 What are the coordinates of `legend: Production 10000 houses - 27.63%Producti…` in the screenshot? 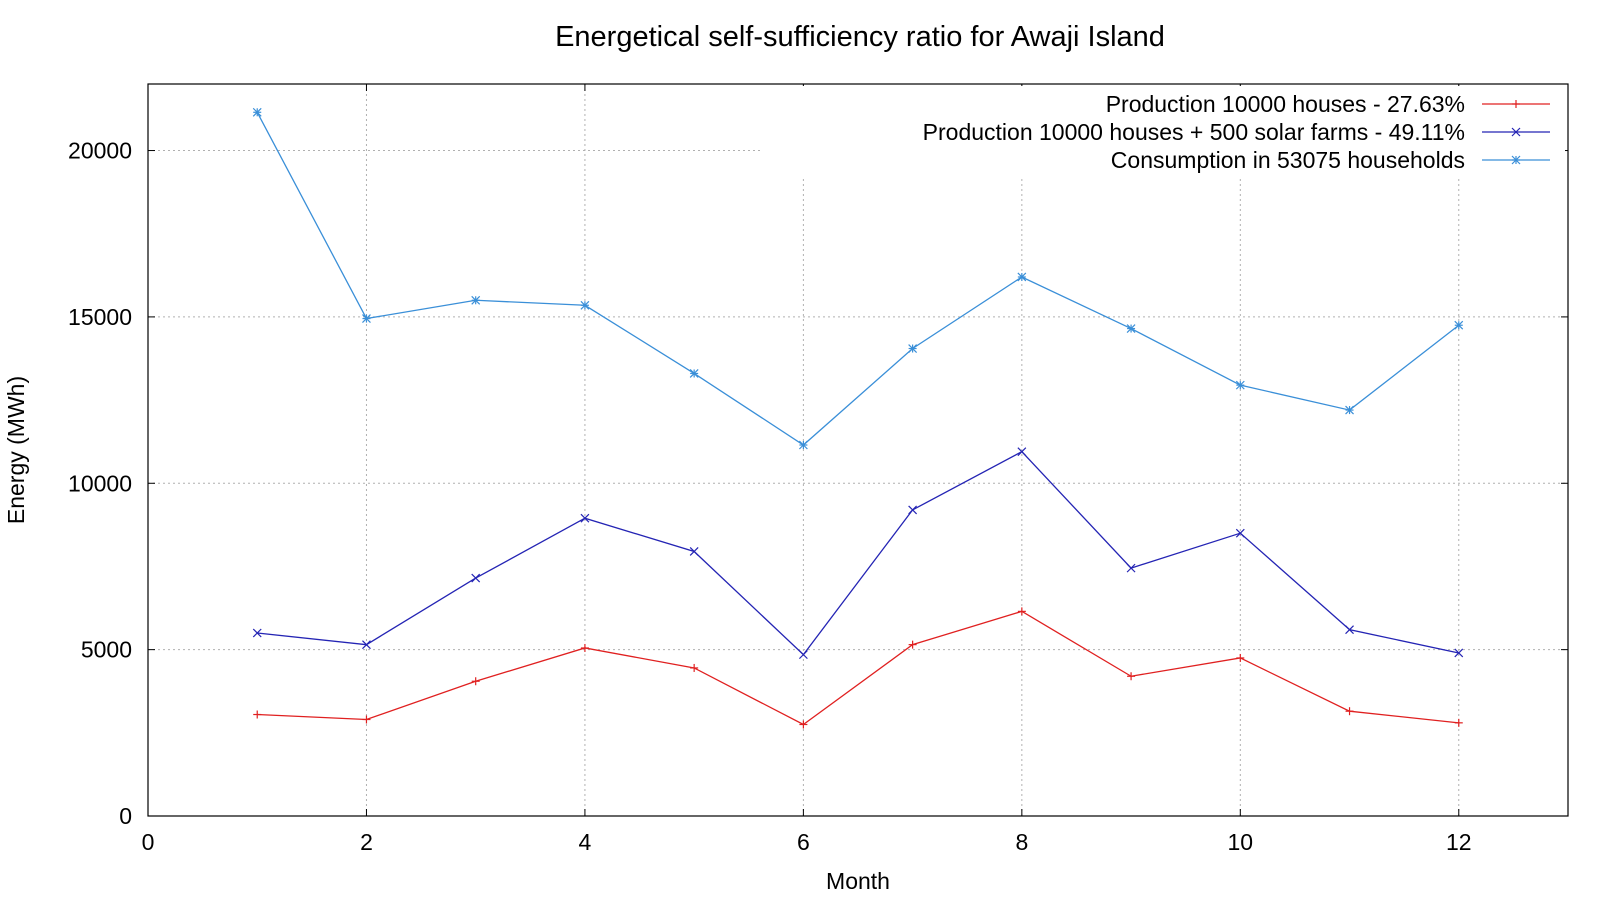 It's located at (1236, 132).